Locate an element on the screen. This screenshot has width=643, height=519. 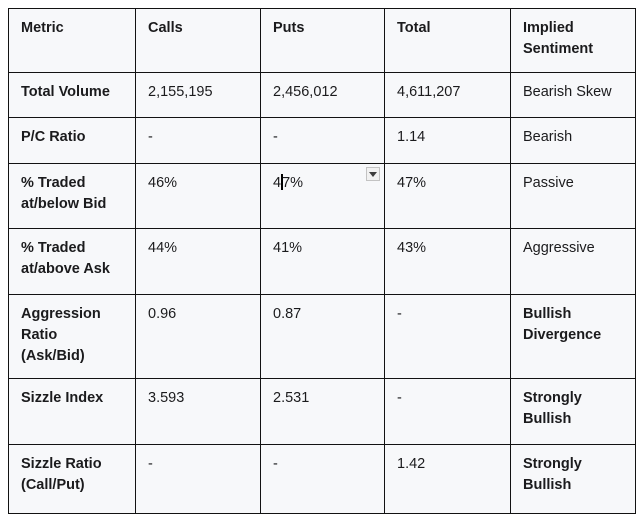
table-row: P/C Ratio - - 1.14 Bearish is located at coordinates (322, 140).